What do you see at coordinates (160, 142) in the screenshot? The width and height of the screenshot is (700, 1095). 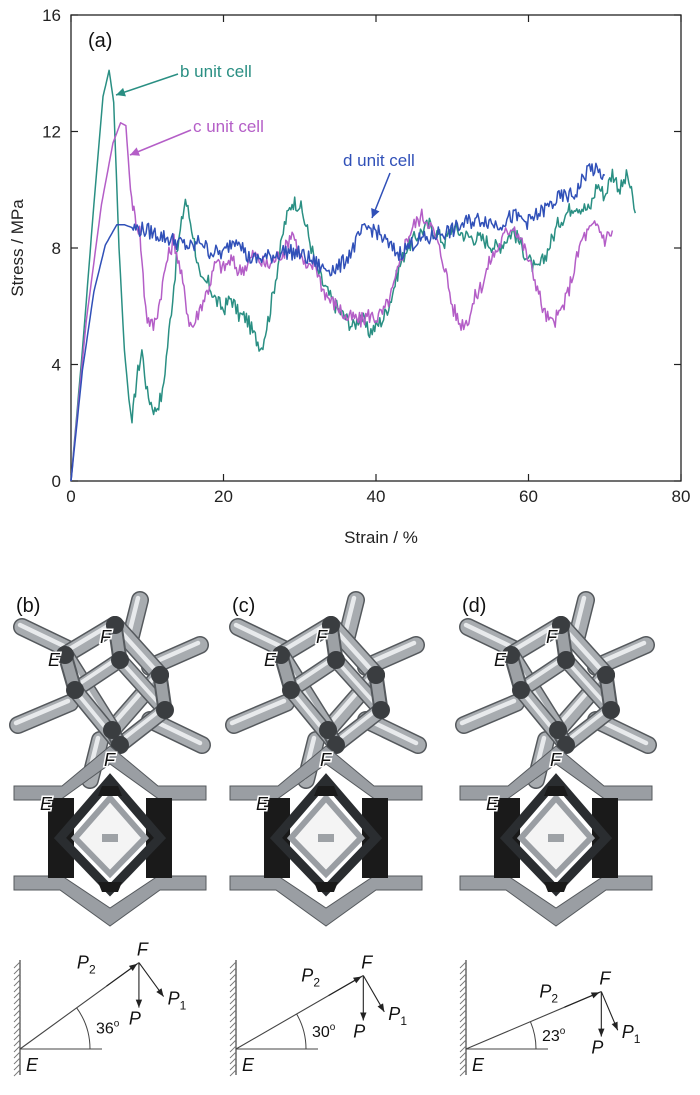 I see `annotation-arrow-line` at bounding box center [160, 142].